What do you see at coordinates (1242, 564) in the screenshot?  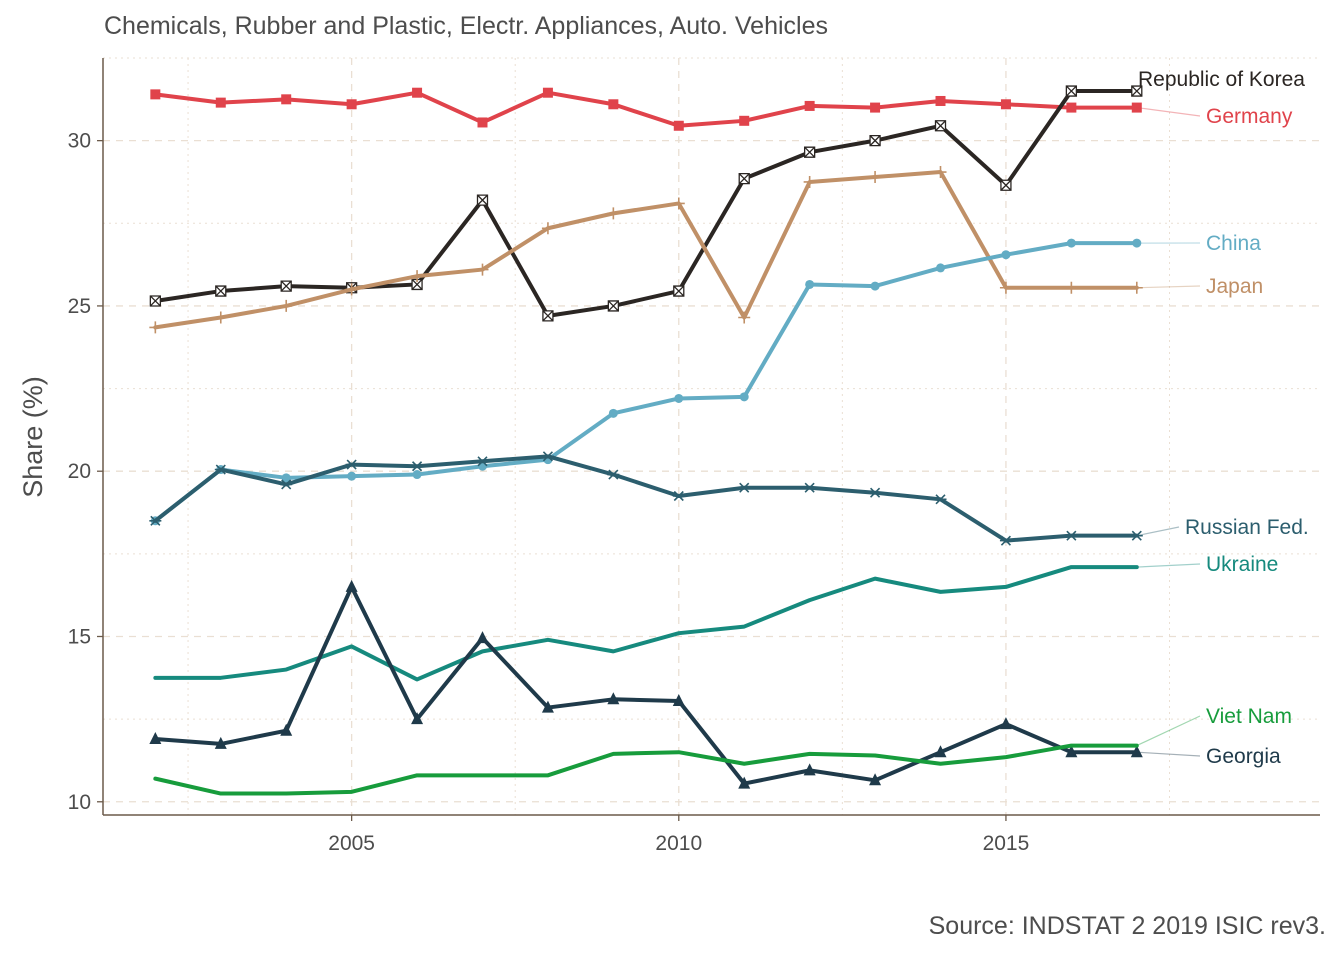 I see `series-label: Ukraine` at bounding box center [1242, 564].